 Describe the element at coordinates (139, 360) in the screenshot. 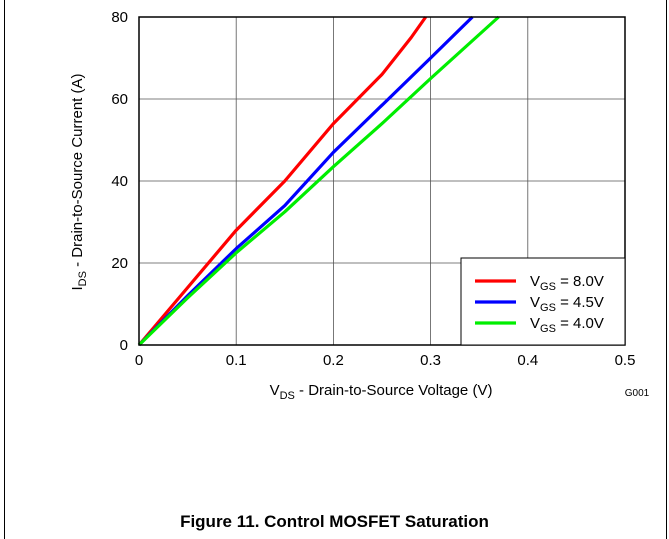

I see `x-tick-label: 0` at that location.